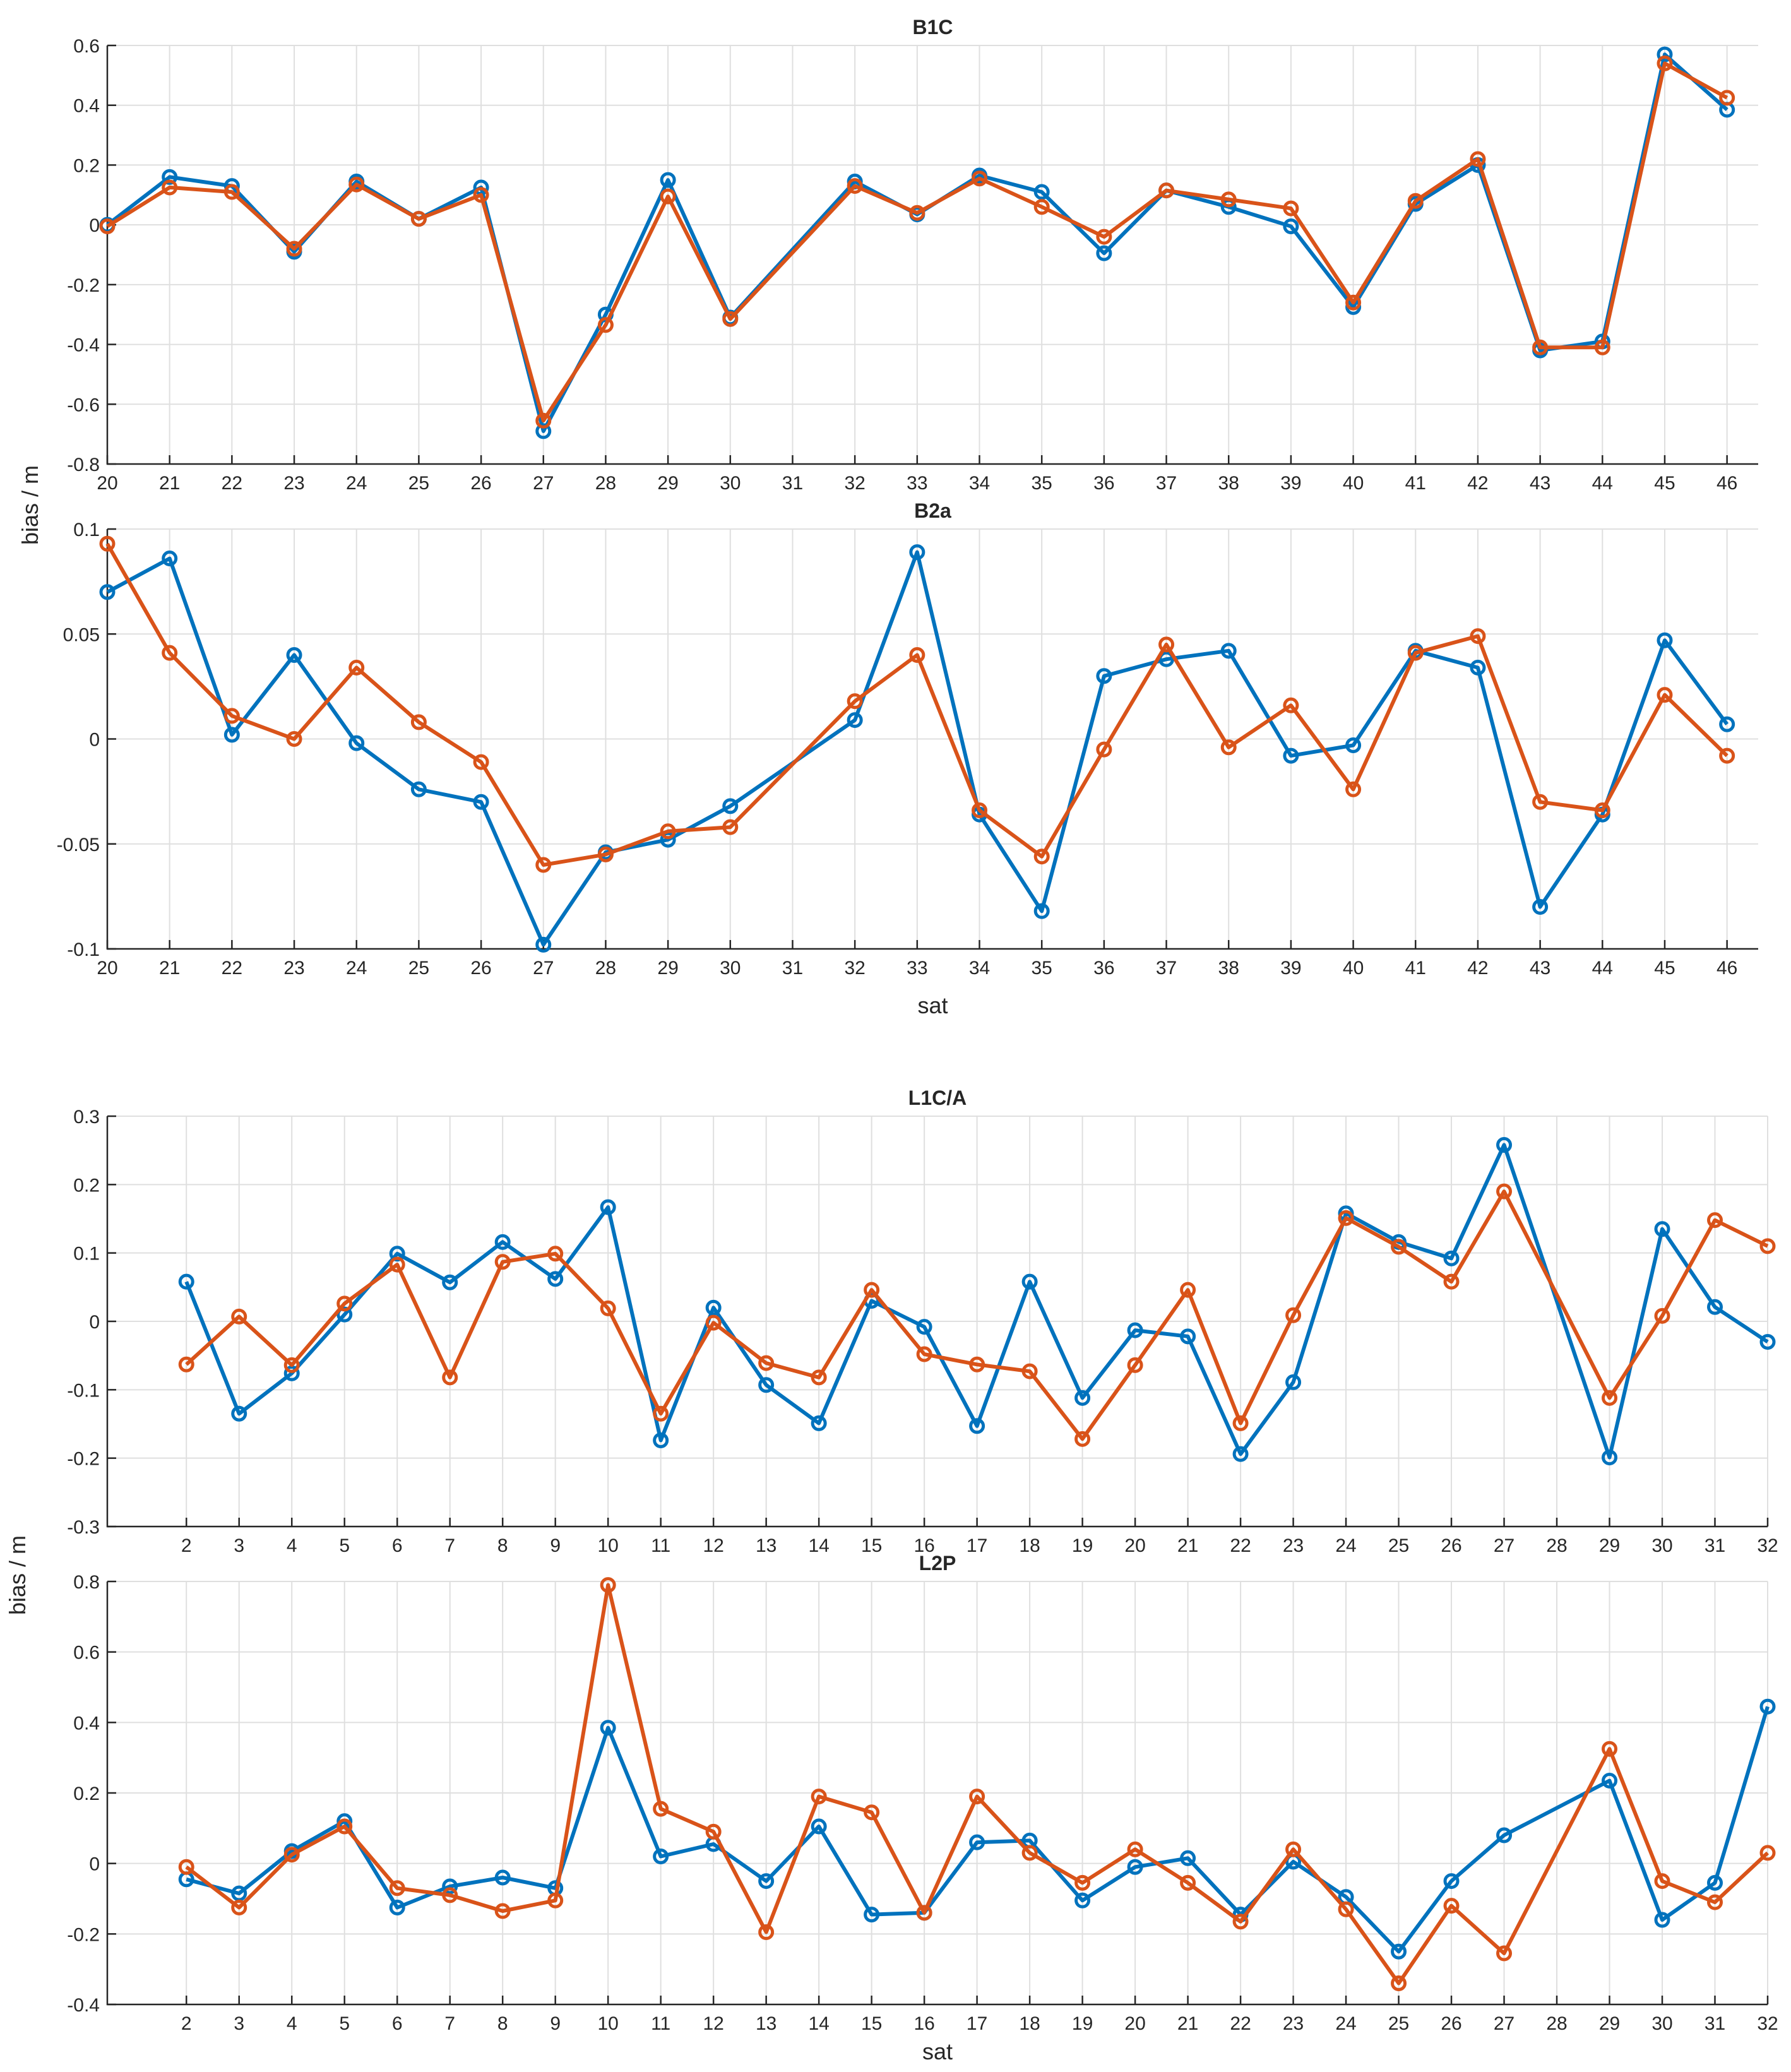 The image size is (1791, 2072). What do you see at coordinates (713, 1546) in the screenshot?
I see `x-tick-label: 12` at bounding box center [713, 1546].